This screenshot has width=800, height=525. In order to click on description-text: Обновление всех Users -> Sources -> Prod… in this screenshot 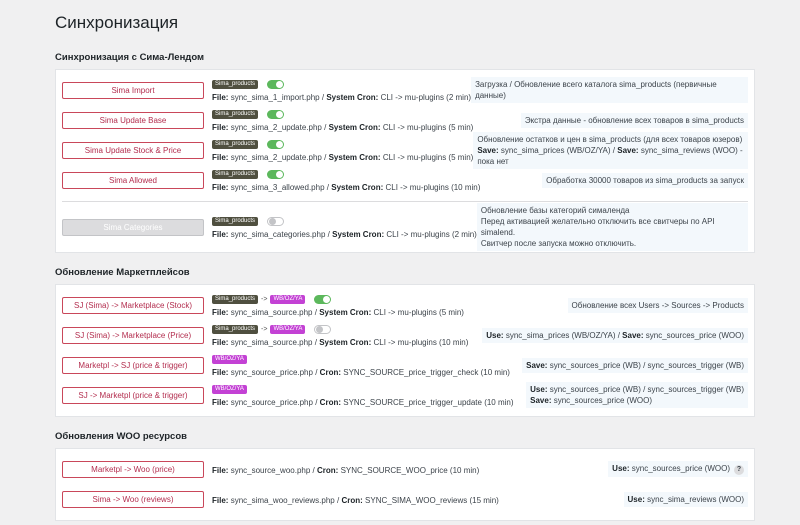, I will do `click(657, 305)`.